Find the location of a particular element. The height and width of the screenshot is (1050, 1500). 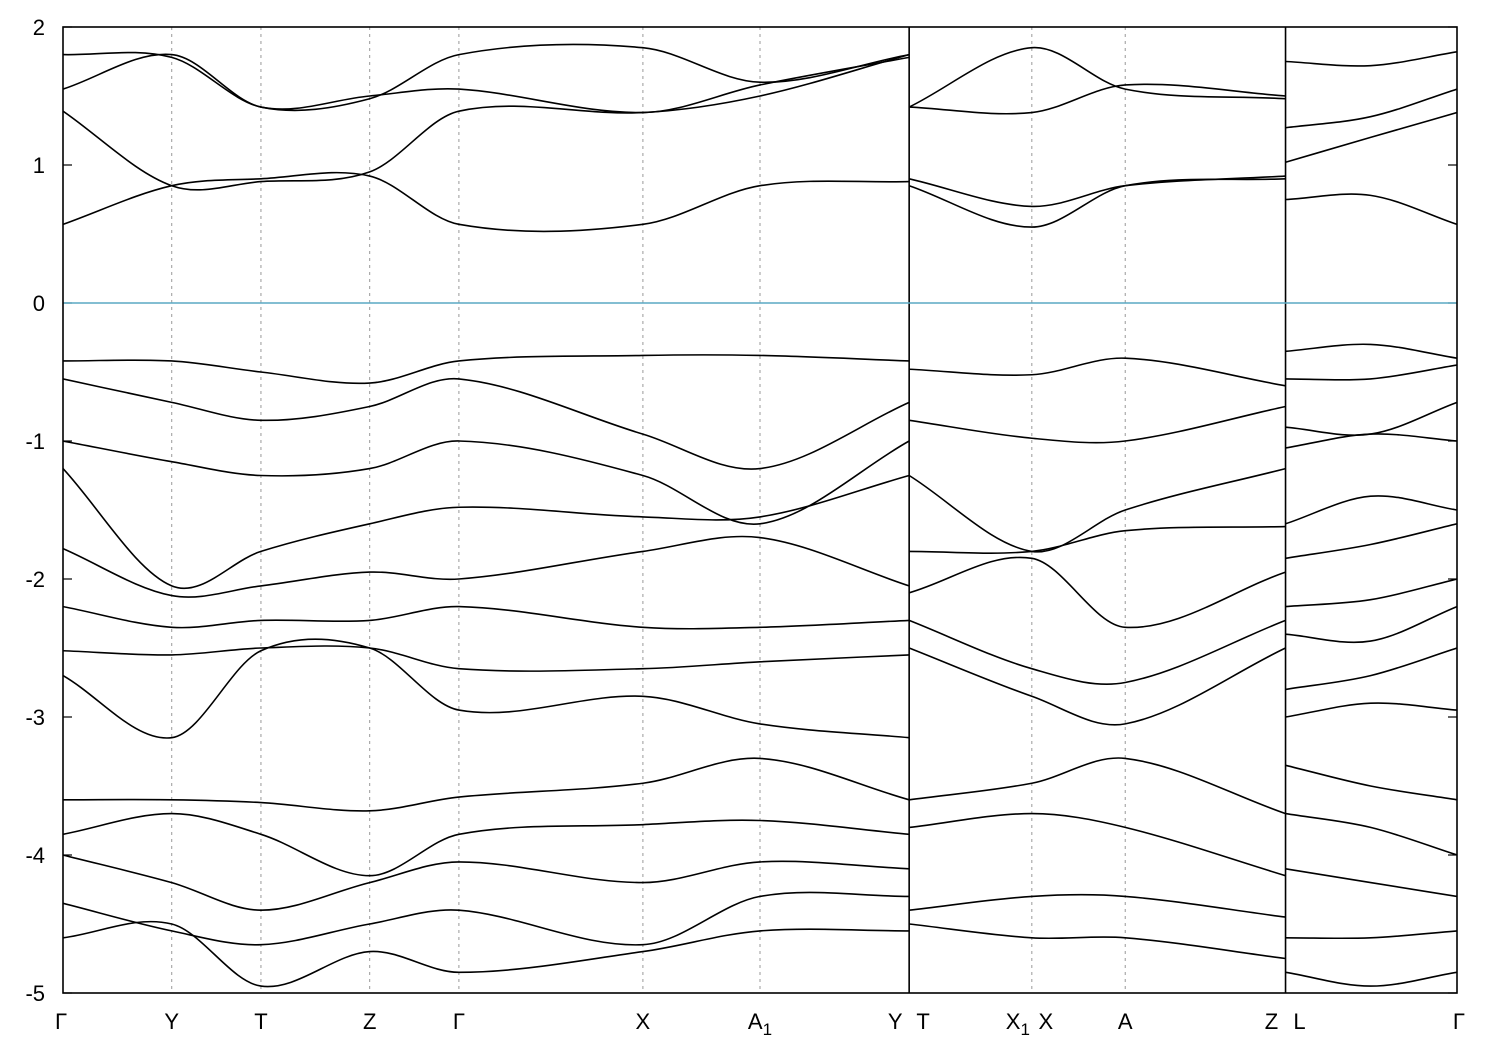

y-tick-label: 2 is located at coordinates (39, 27).